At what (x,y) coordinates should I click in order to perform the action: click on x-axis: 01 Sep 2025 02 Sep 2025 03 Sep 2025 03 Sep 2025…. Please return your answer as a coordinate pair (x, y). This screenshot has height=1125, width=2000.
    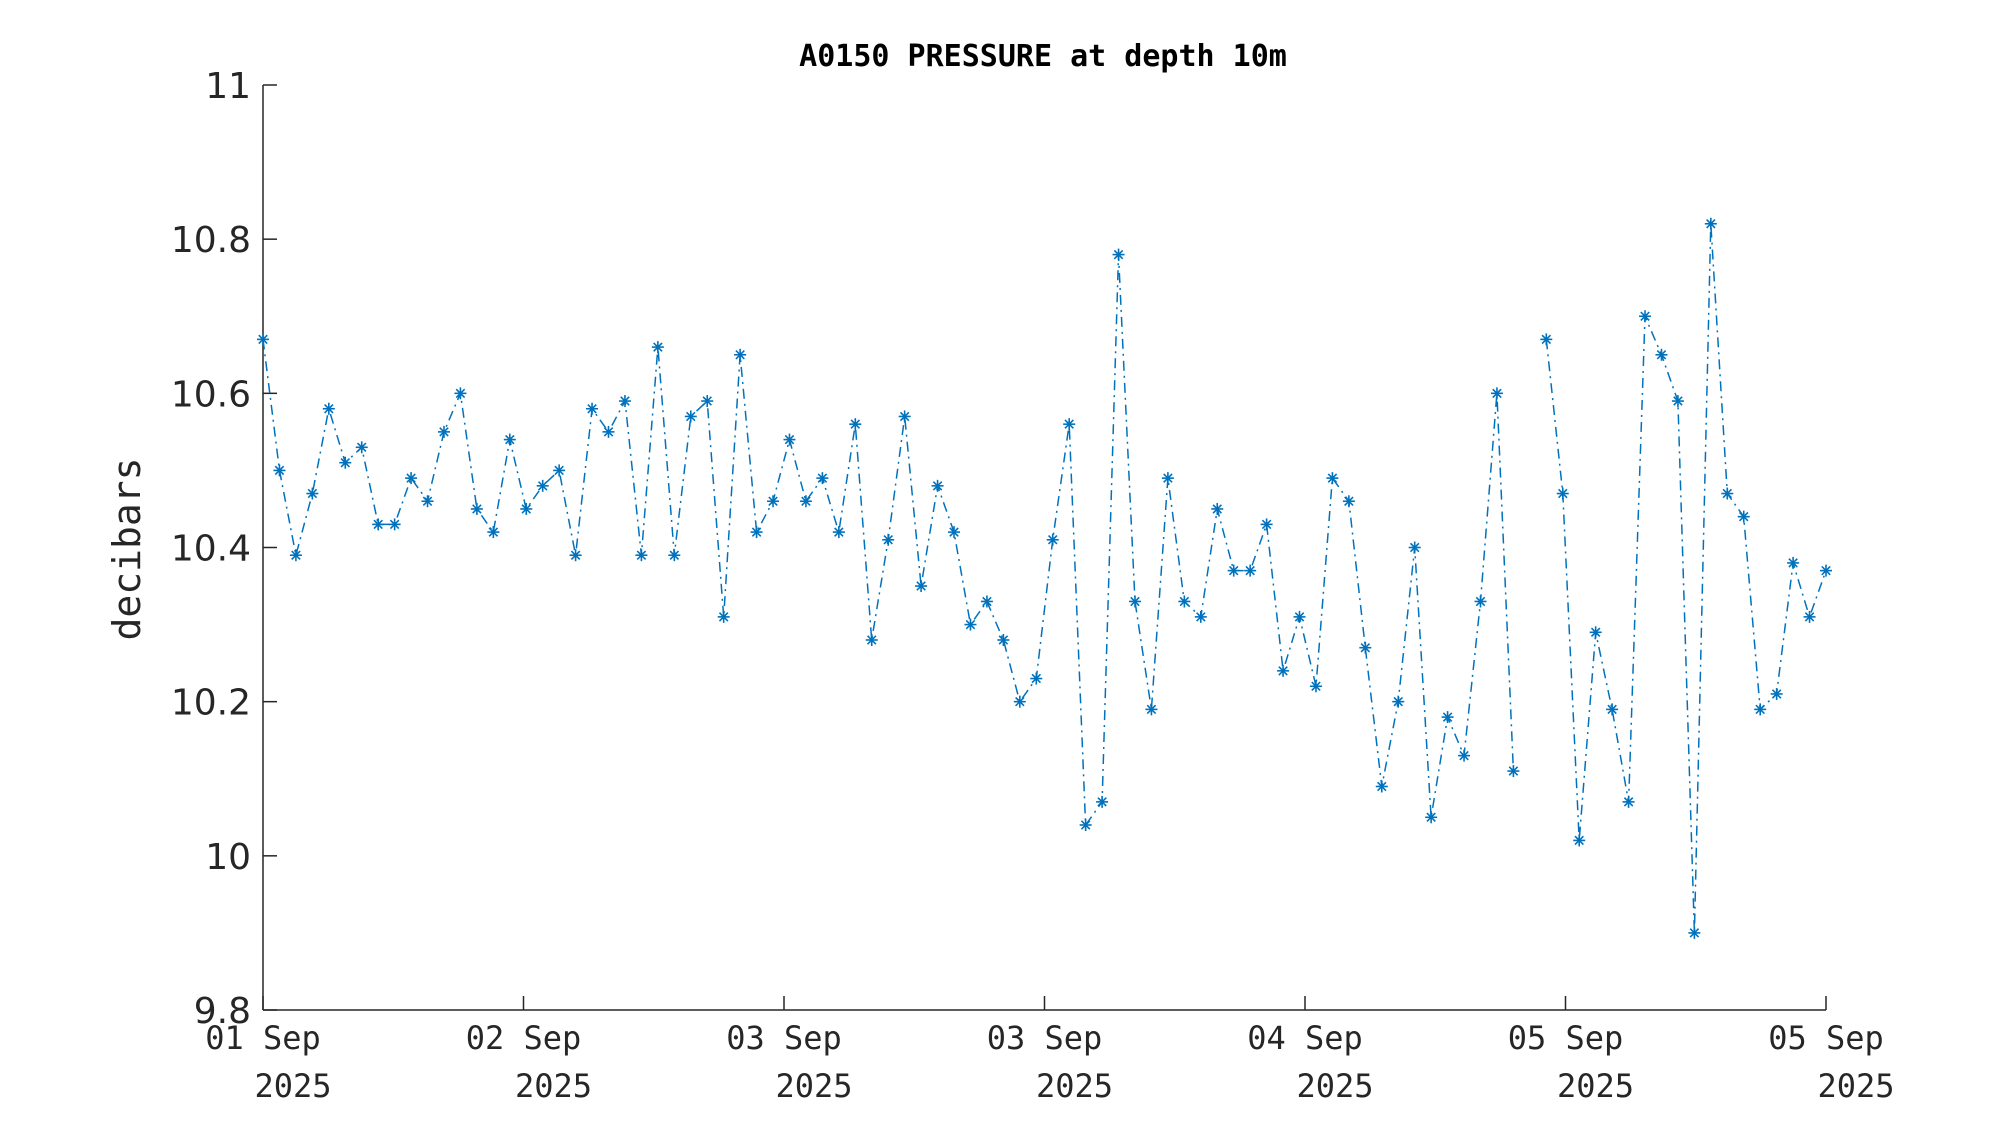
    Looking at the image, I should click on (1050, 1050).